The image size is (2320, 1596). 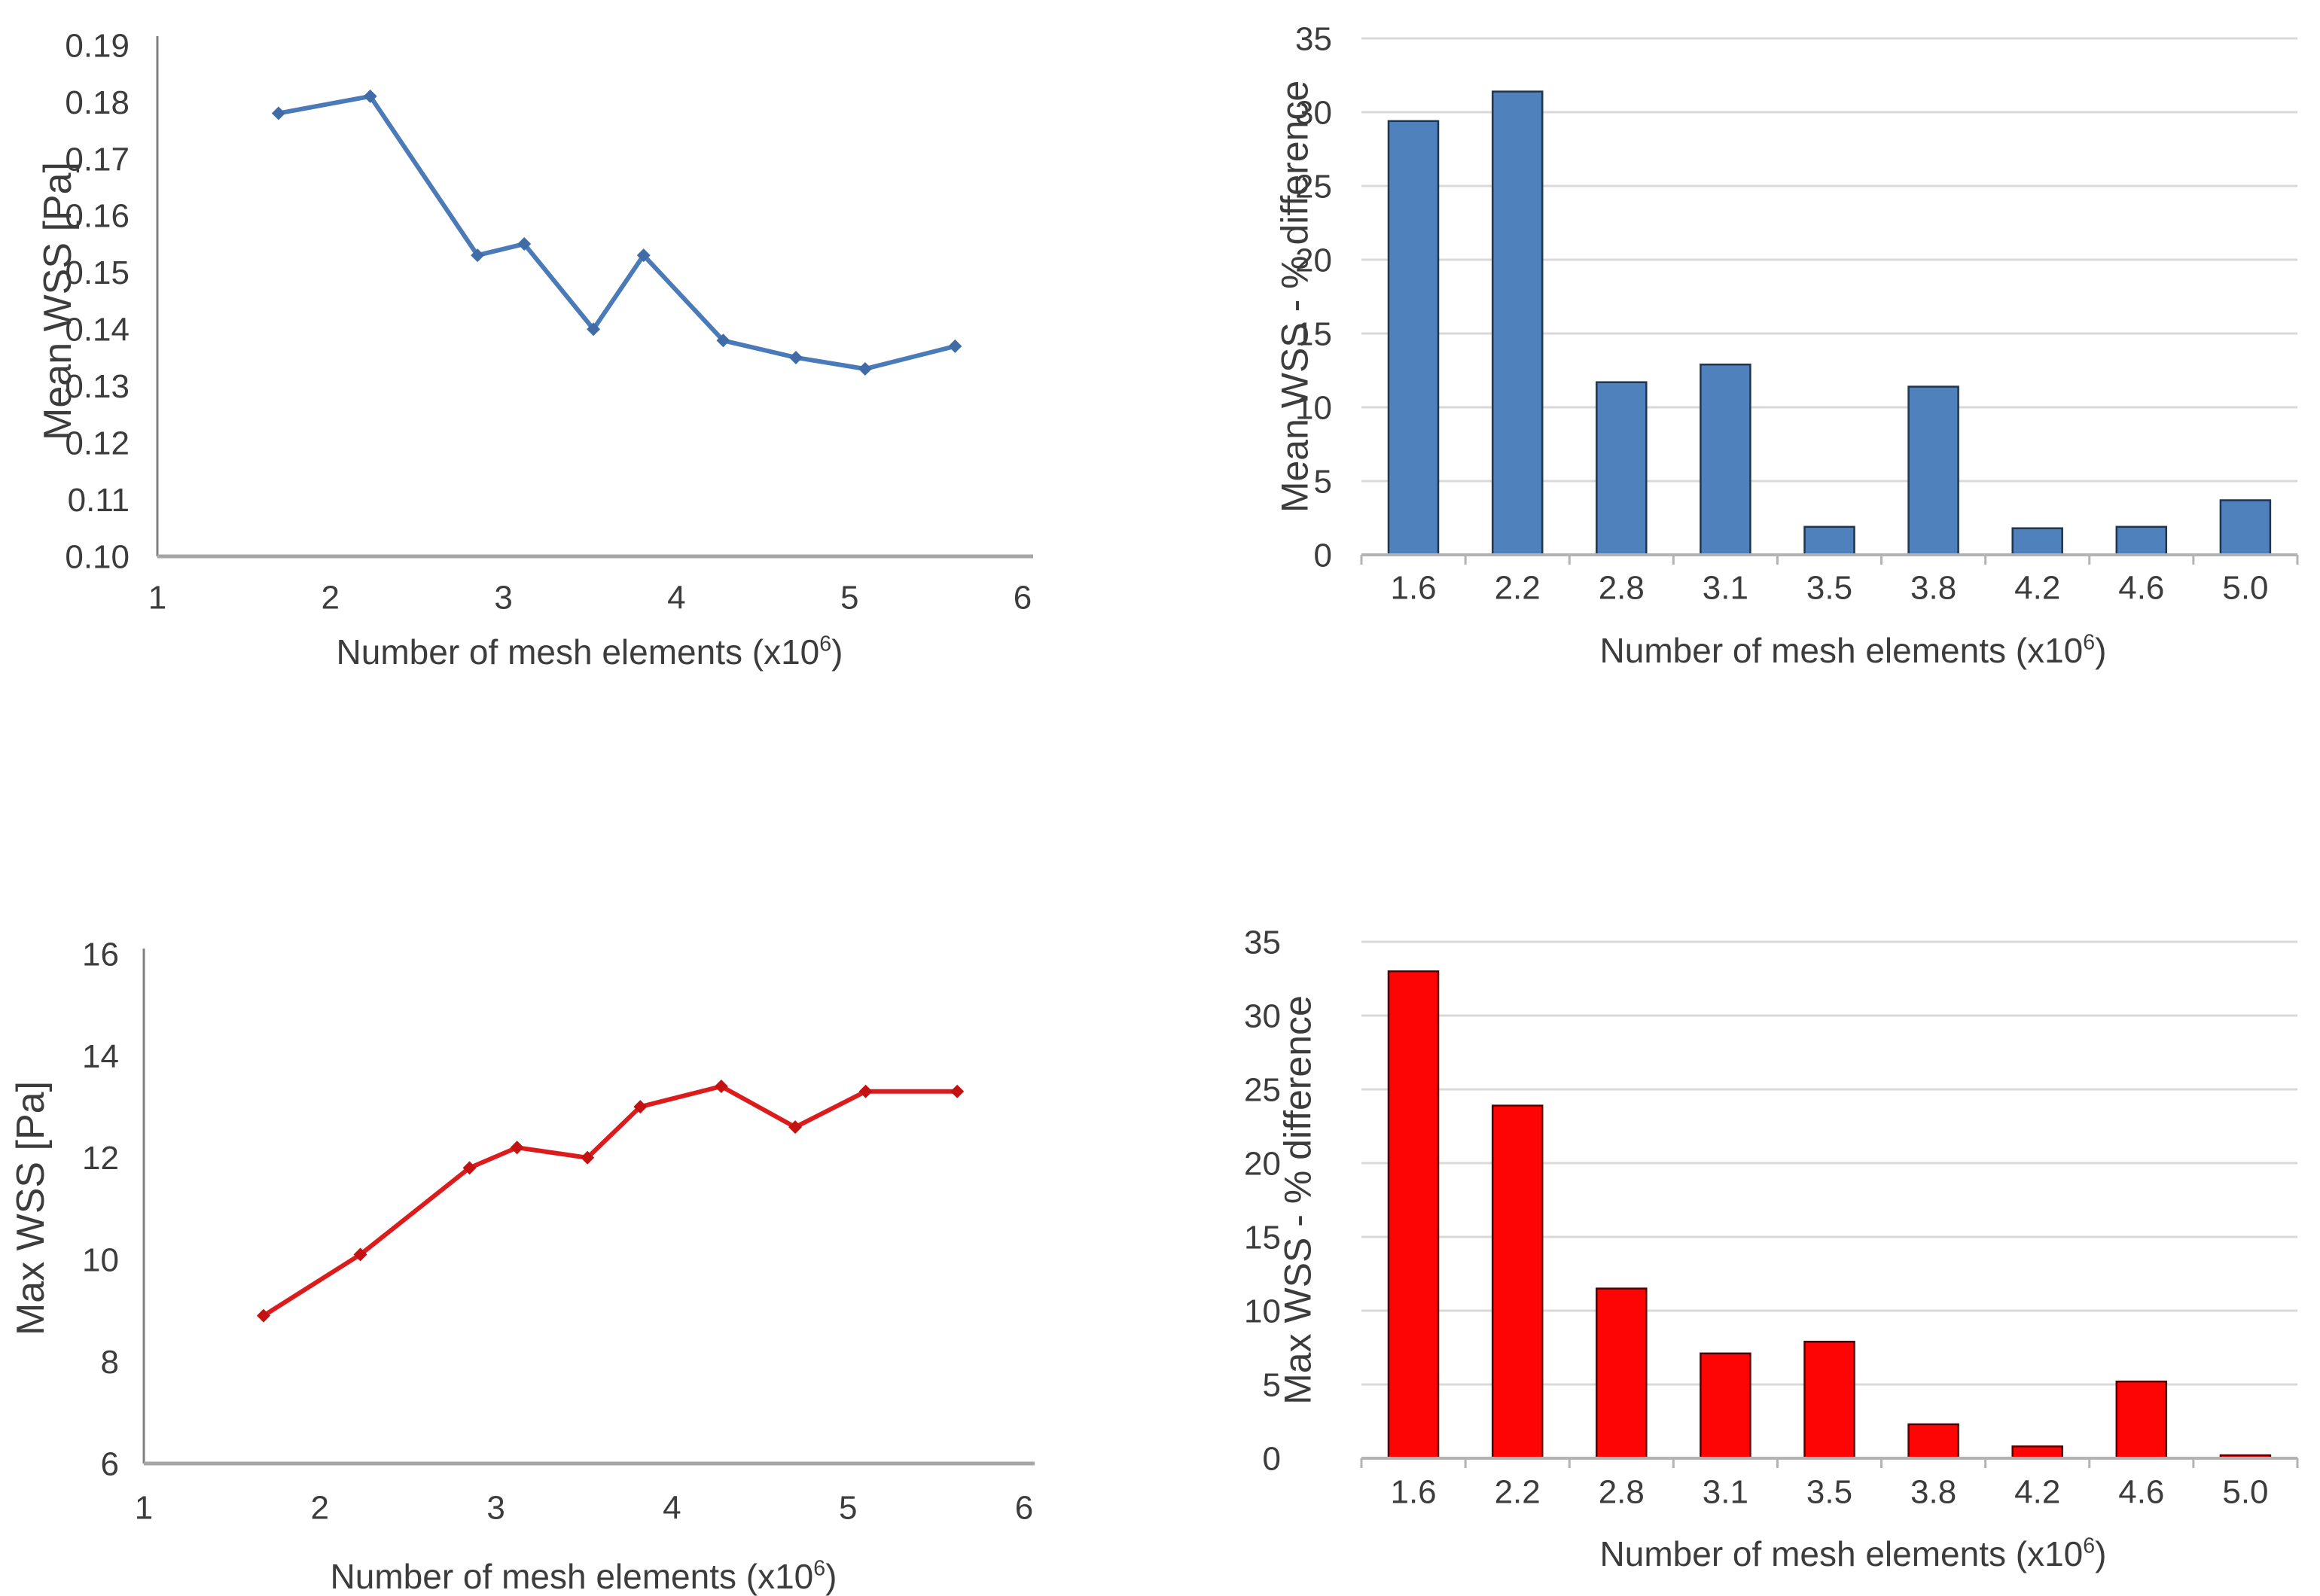 What do you see at coordinates (97, 387) in the screenshot?
I see `y-tick-label: 0.13` at bounding box center [97, 387].